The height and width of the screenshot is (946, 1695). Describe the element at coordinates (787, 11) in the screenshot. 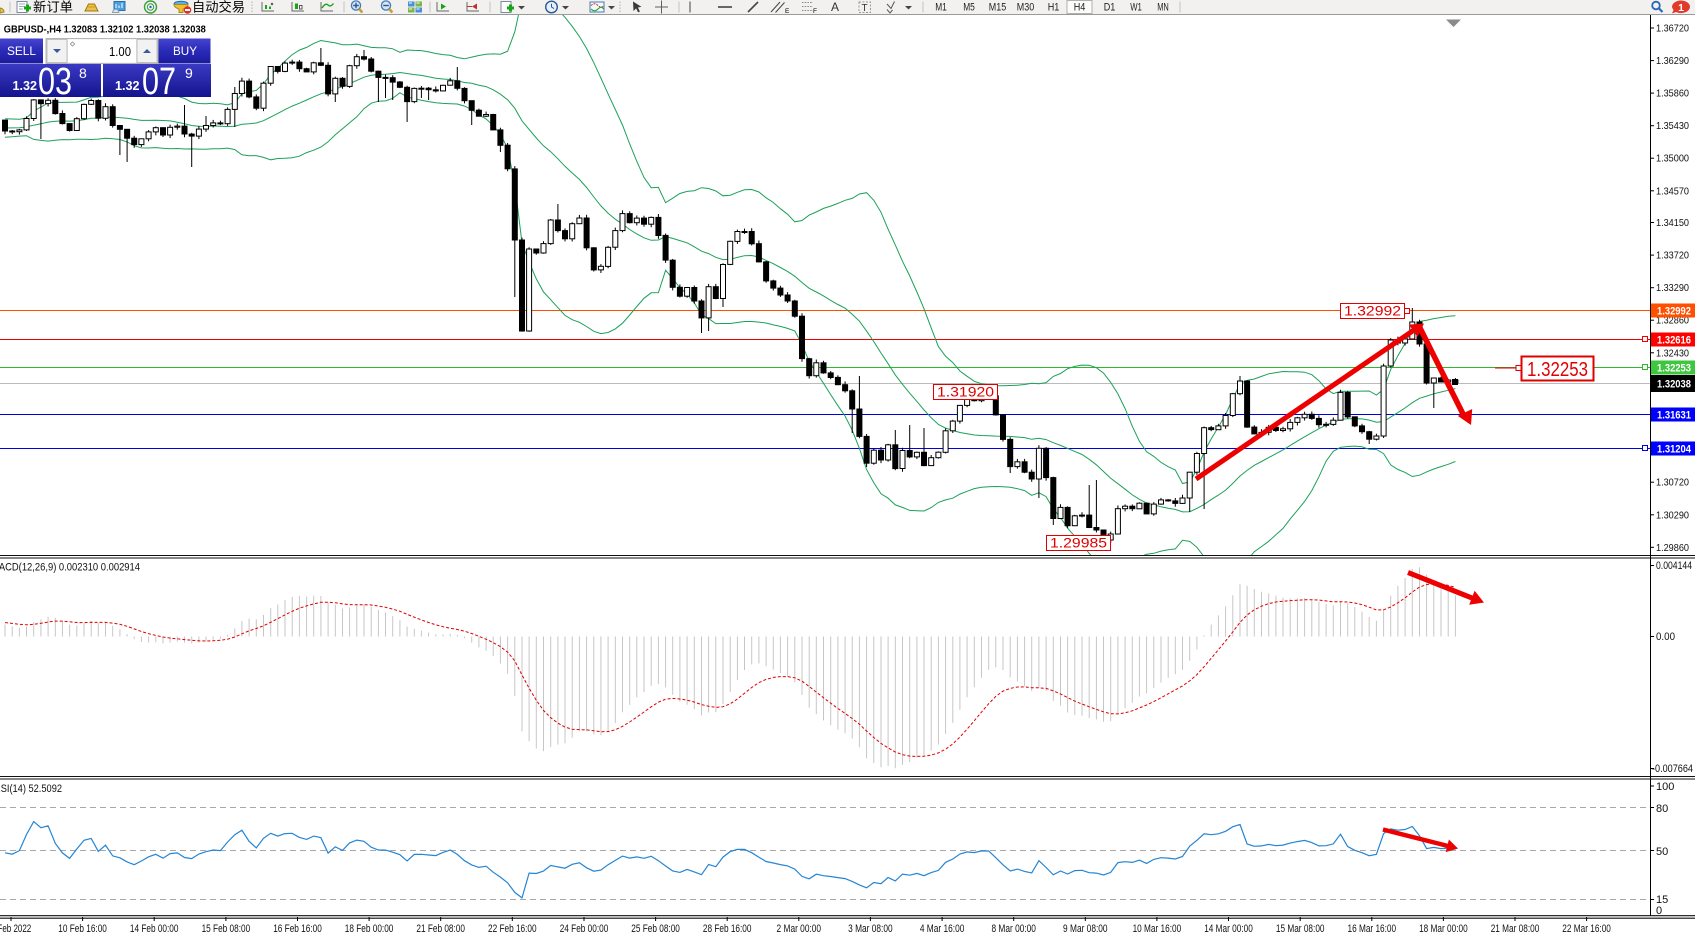

I see `svg-text: E` at that location.